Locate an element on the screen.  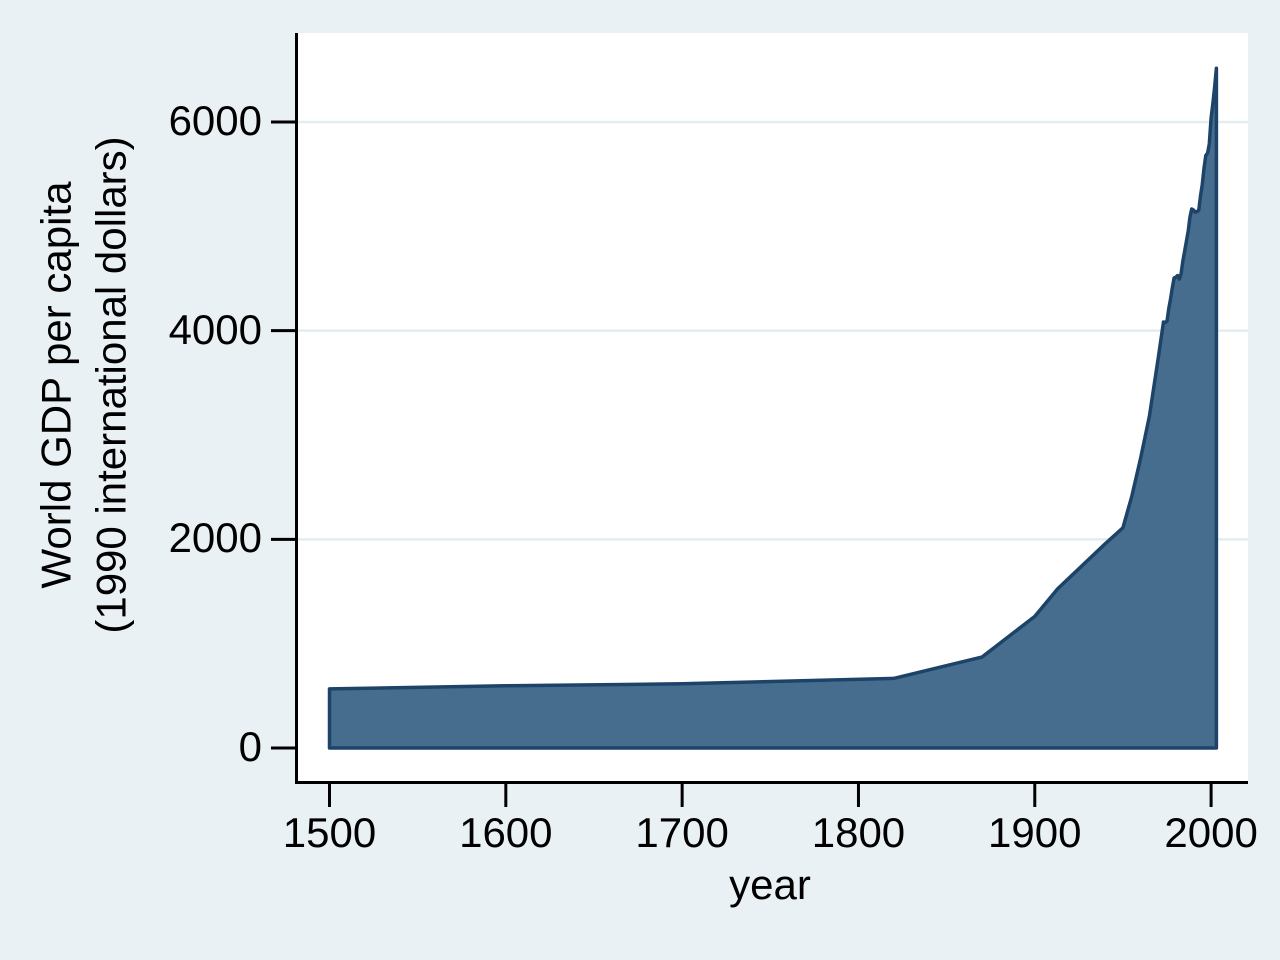
x-tick-label-1900: 1900 is located at coordinates (1035, 832).